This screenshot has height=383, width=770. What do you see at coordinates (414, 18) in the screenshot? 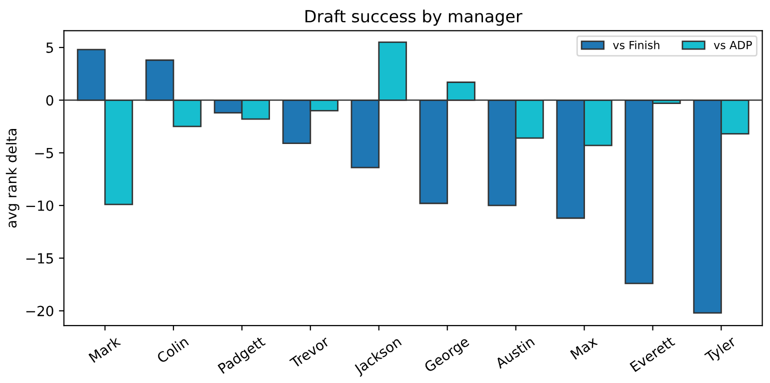
I see `chart-title: Draft success by manager` at bounding box center [414, 18].